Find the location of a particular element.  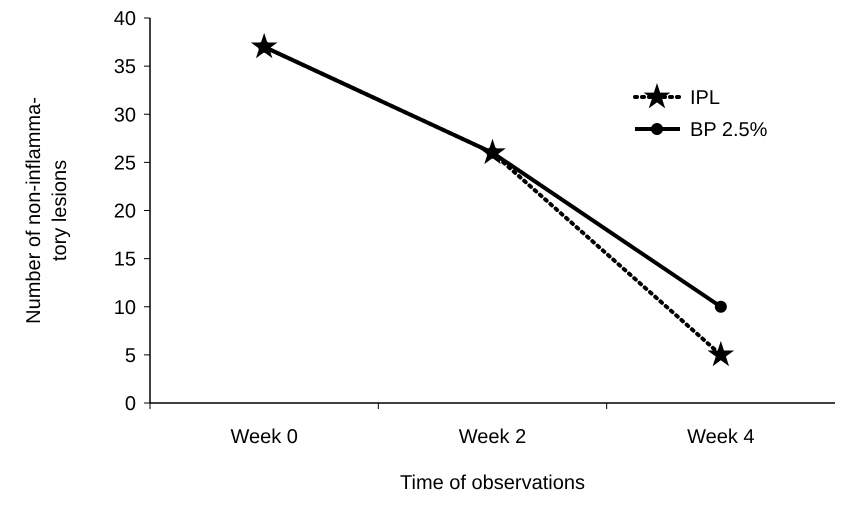

x-axis-title: Time of observations is located at coordinates (492, 483).